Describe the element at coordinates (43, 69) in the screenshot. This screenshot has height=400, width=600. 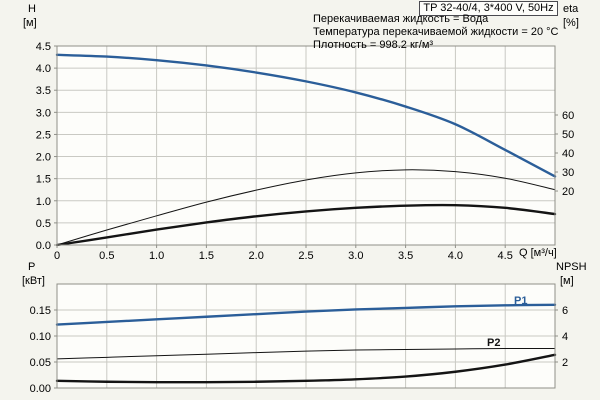
I see `y-left-tick-label: 4.0` at that location.